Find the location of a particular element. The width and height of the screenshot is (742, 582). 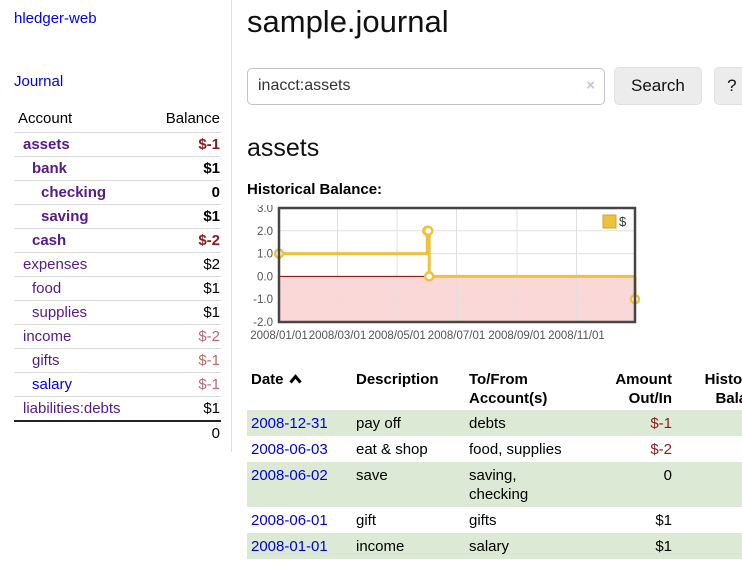

search-input is located at coordinates (426, 86).